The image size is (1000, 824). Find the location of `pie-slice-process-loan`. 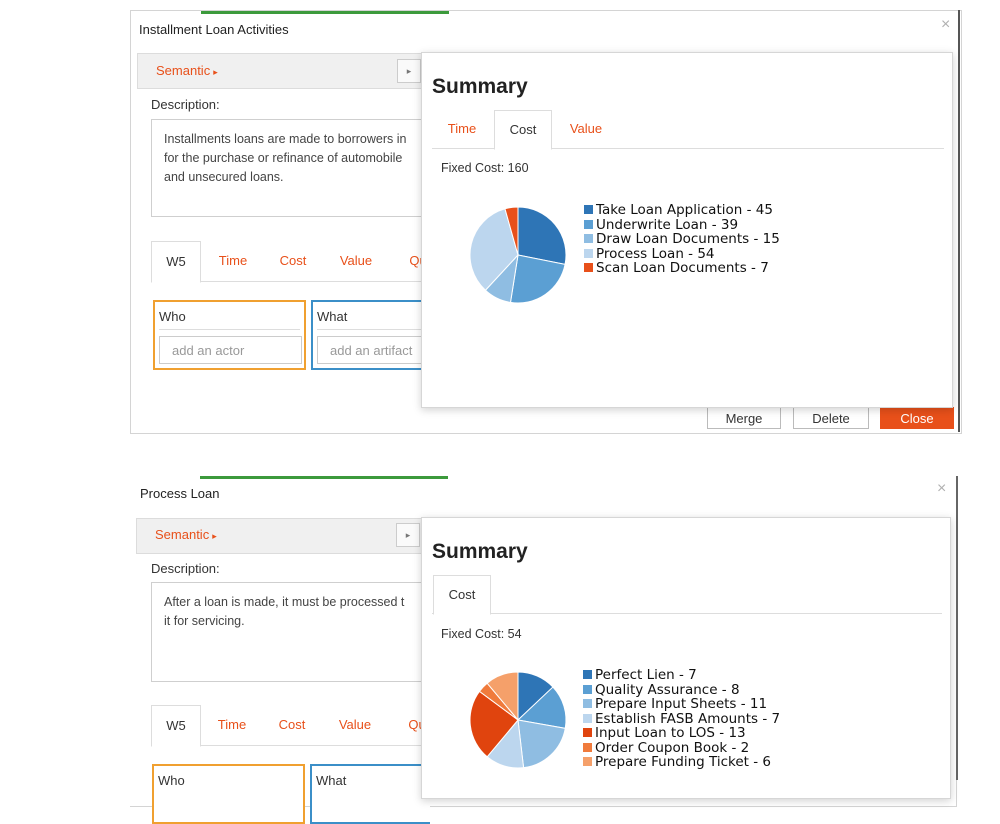

pie-slice-process-loan is located at coordinates (494, 249).